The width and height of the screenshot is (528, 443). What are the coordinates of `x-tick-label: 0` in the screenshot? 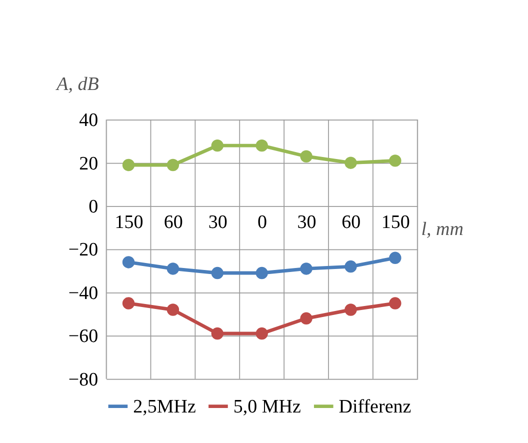 It's located at (263, 223).